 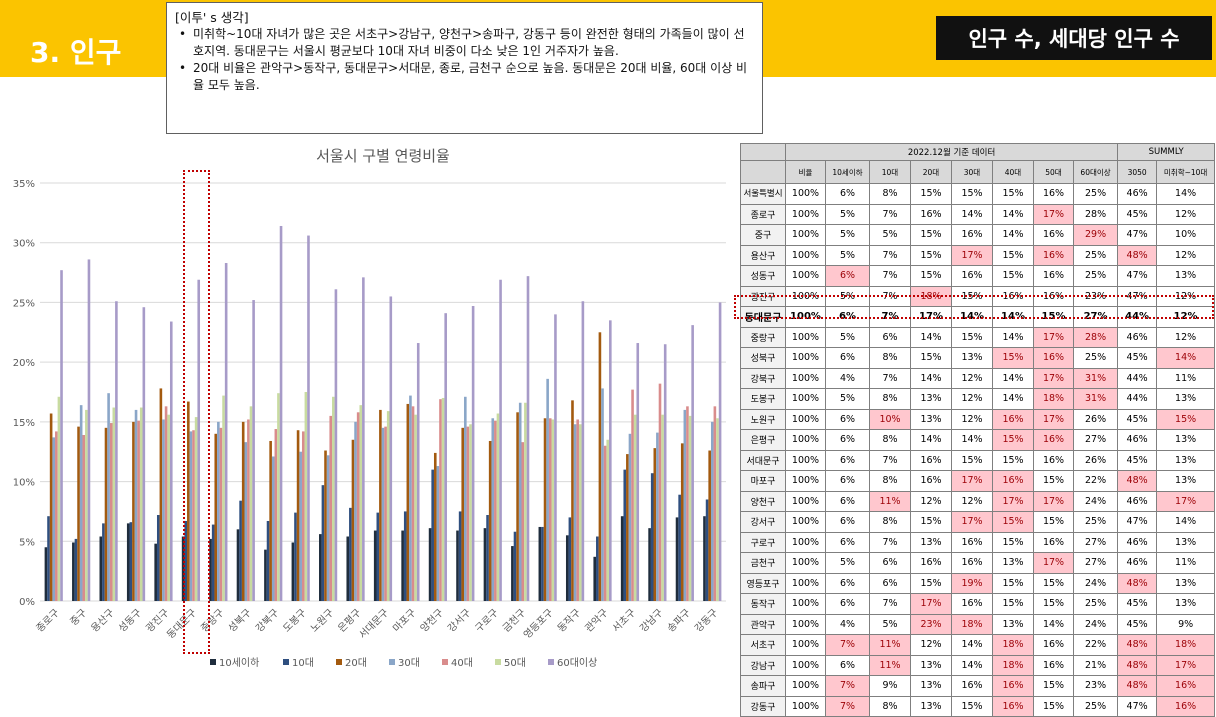 What do you see at coordinates (890, 706) in the screenshot?
I see `table-cell: 8%` at bounding box center [890, 706].